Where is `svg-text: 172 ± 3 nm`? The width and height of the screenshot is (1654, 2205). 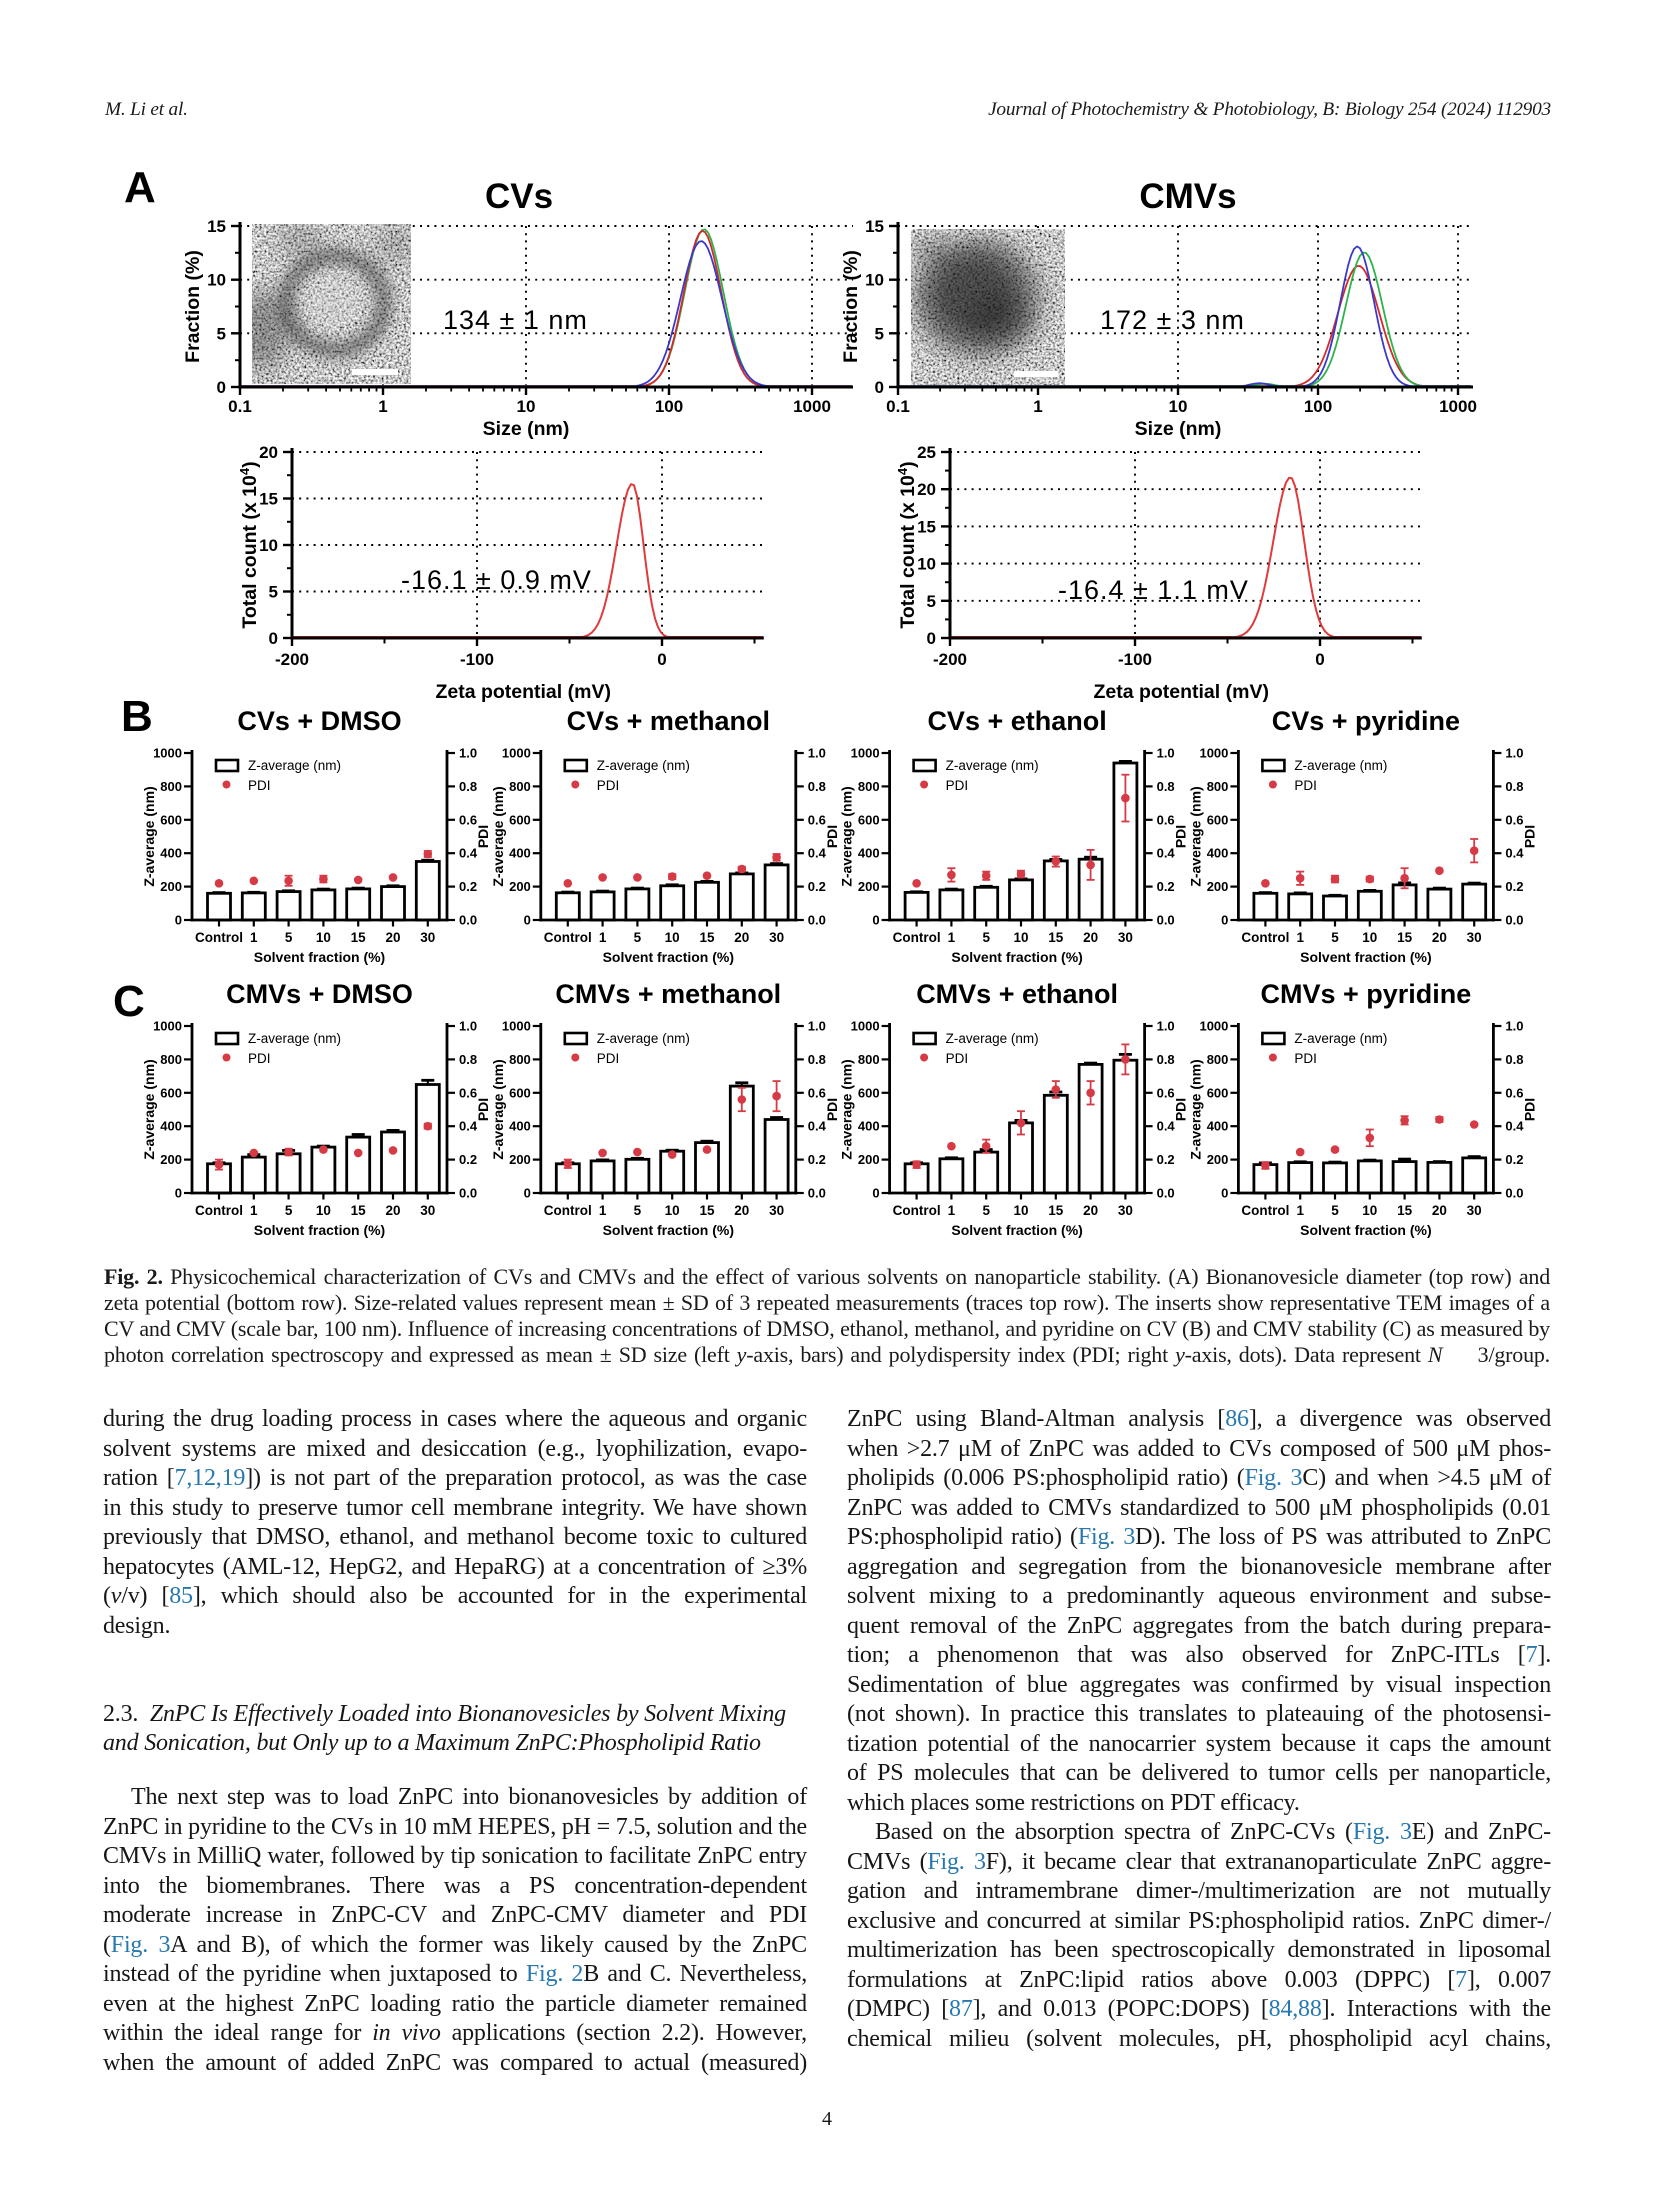 svg-text: 172 ± 3 nm is located at coordinates (1172, 320).